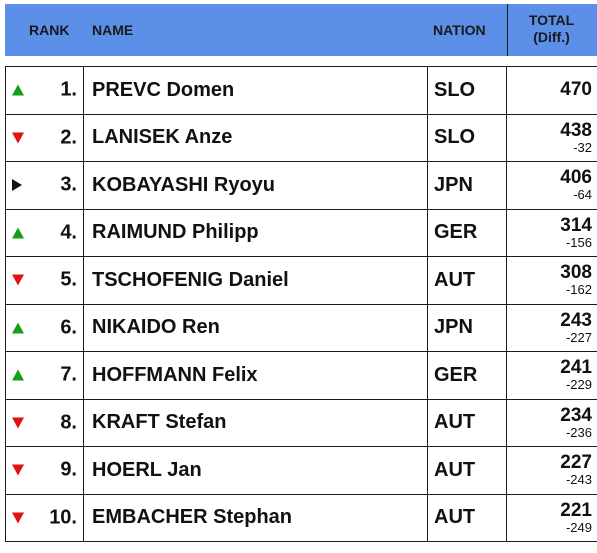 This screenshot has width=597, height=553. What do you see at coordinates (551, 327) in the screenshot?
I see `total-cell: 243 -227` at bounding box center [551, 327].